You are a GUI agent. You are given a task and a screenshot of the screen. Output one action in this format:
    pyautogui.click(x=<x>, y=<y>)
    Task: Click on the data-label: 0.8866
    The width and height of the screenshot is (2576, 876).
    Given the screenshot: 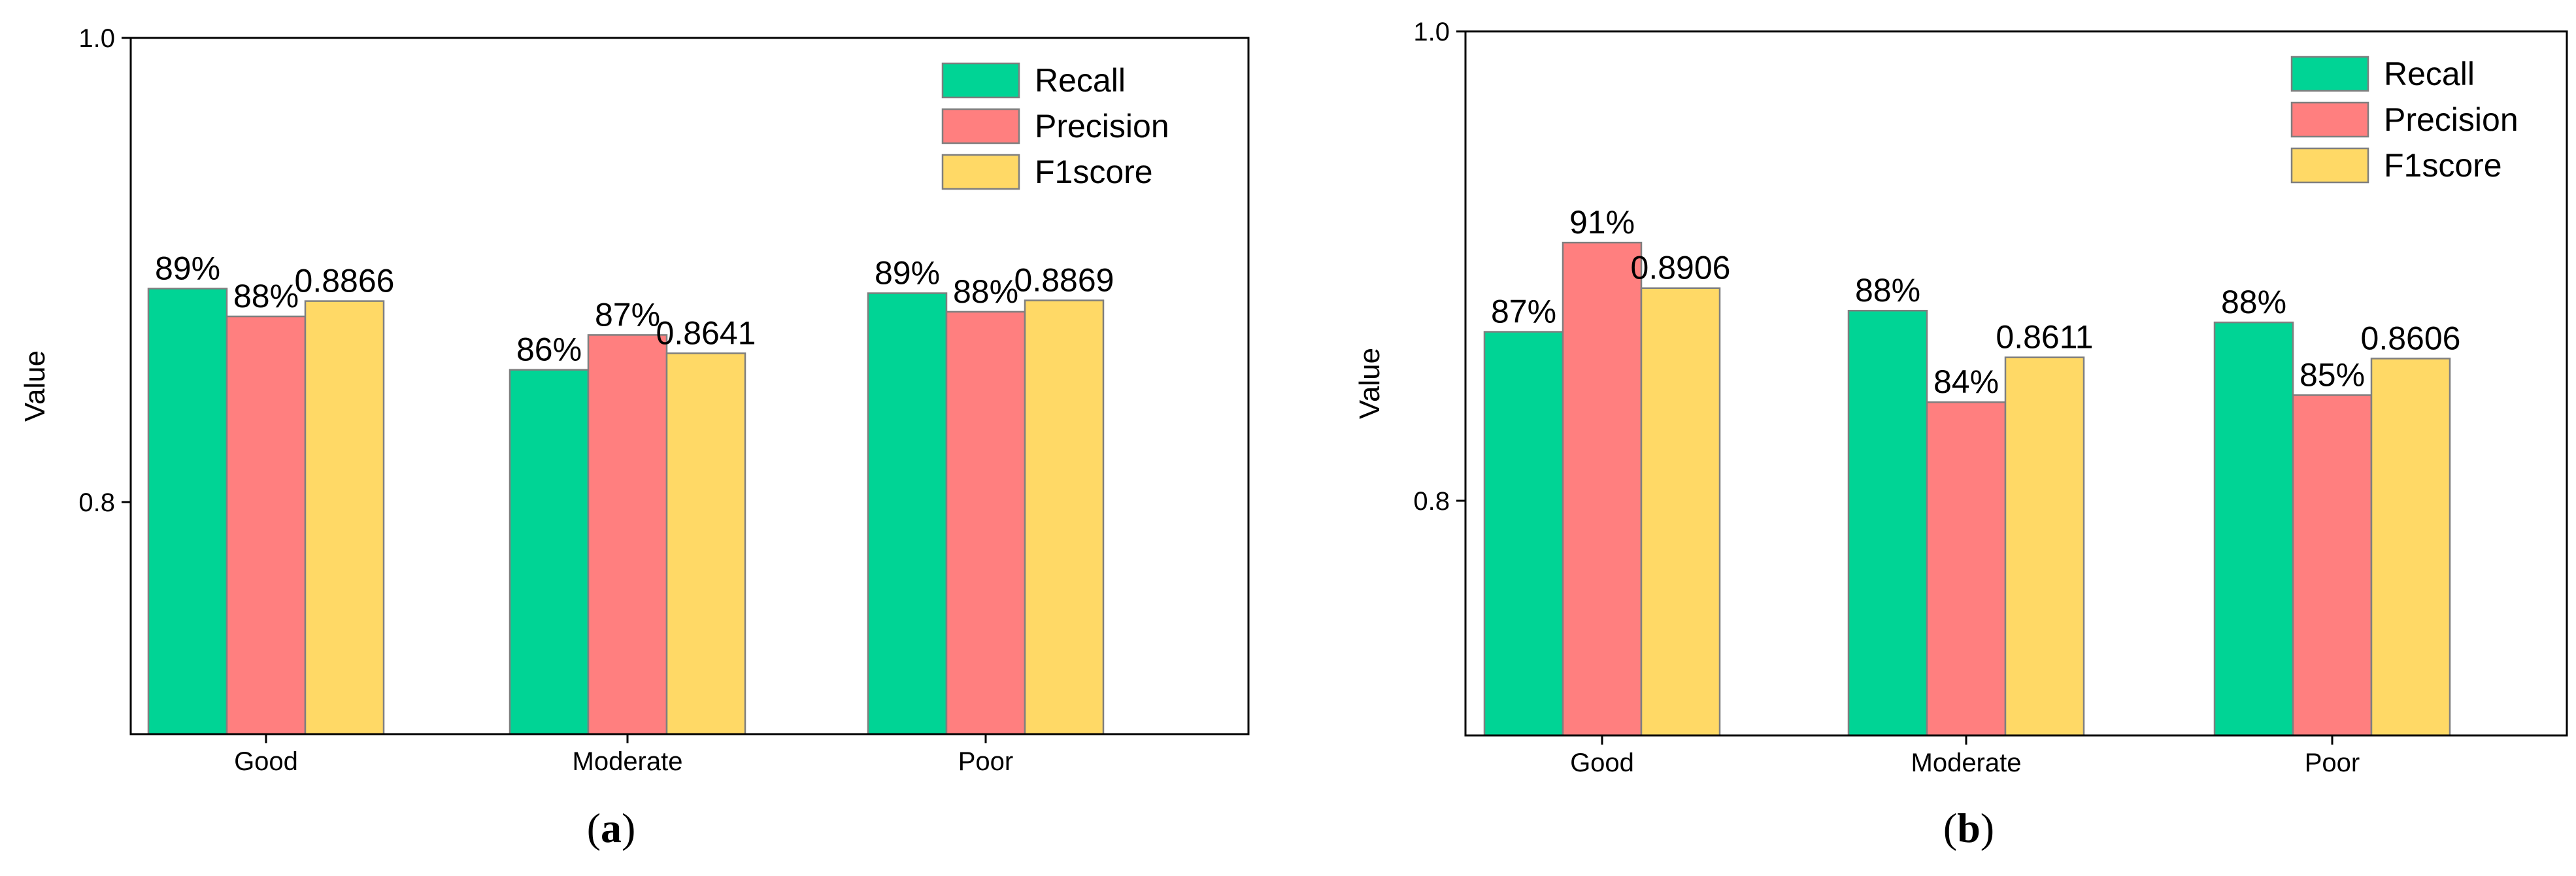 What is the action you would take?
    pyautogui.click(x=345, y=281)
    